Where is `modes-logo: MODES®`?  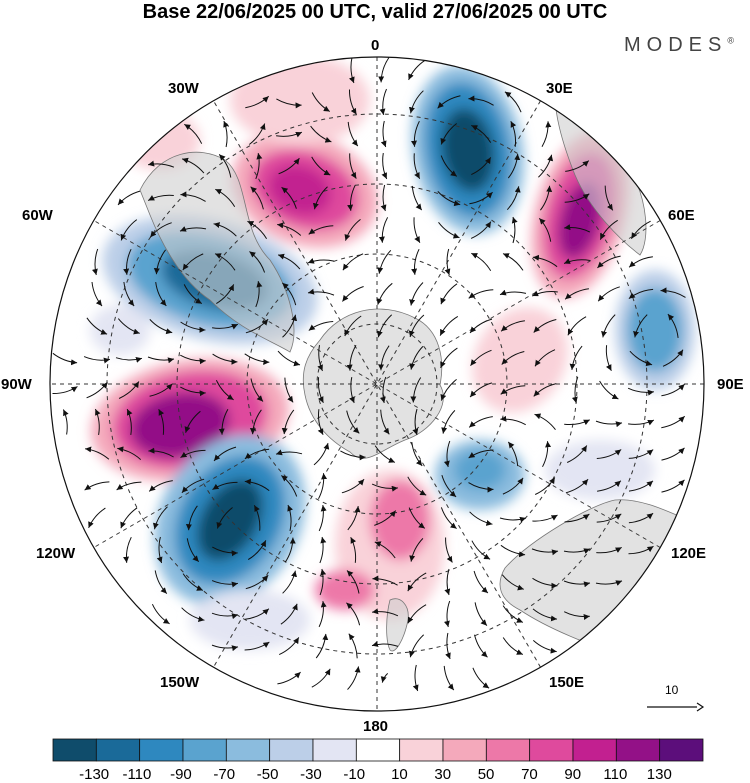
modes-logo: MODES® is located at coordinates (679, 45).